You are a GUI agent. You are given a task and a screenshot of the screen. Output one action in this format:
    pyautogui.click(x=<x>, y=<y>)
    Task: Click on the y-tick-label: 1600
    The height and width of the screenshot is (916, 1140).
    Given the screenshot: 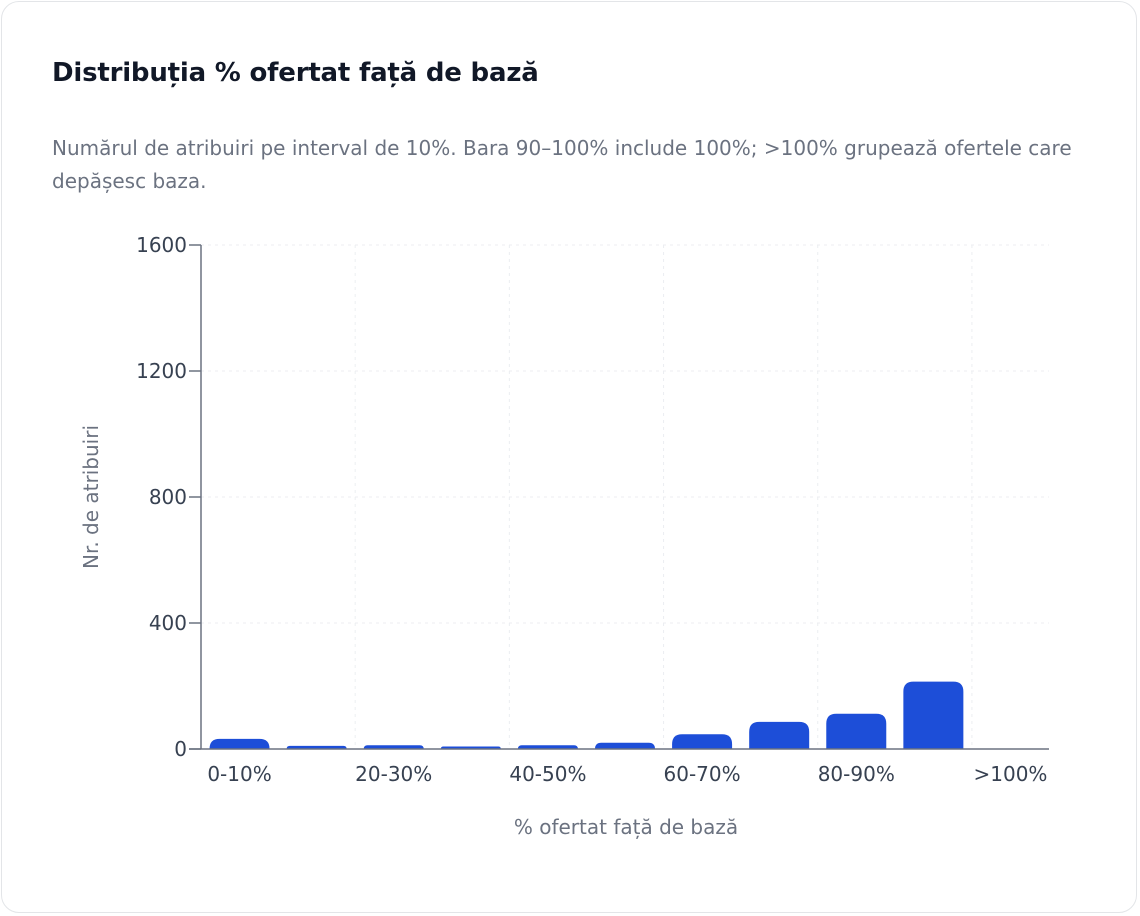 What is the action you would take?
    pyautogui.click(x=161, y=245)
    